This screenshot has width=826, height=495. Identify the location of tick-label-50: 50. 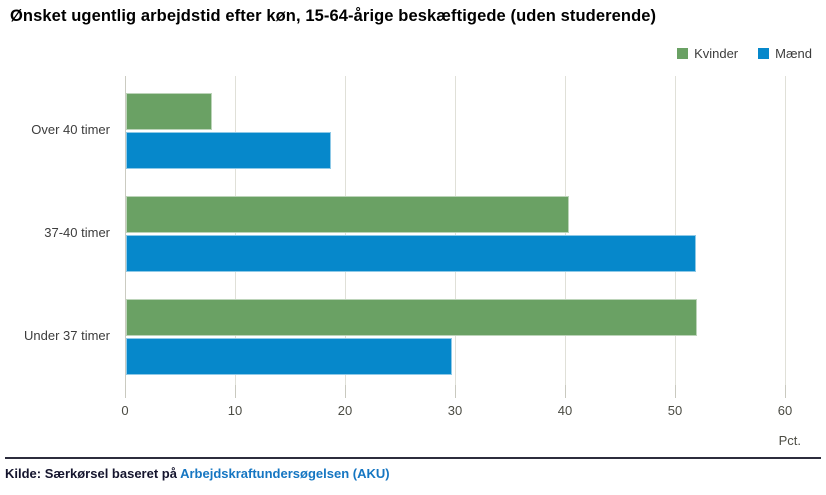
(675, 410).